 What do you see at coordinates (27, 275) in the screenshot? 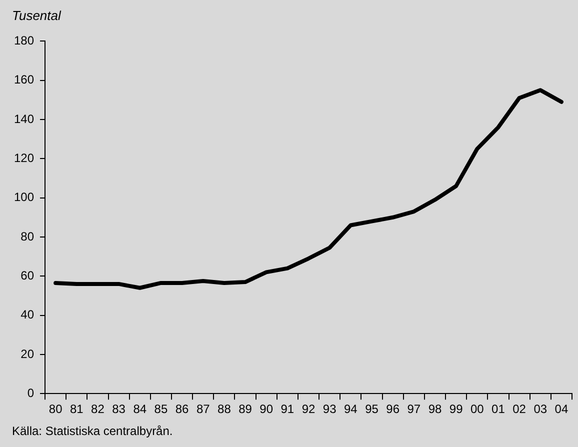
I see `y-tick-label: 60` at bounding box center [27, 275].